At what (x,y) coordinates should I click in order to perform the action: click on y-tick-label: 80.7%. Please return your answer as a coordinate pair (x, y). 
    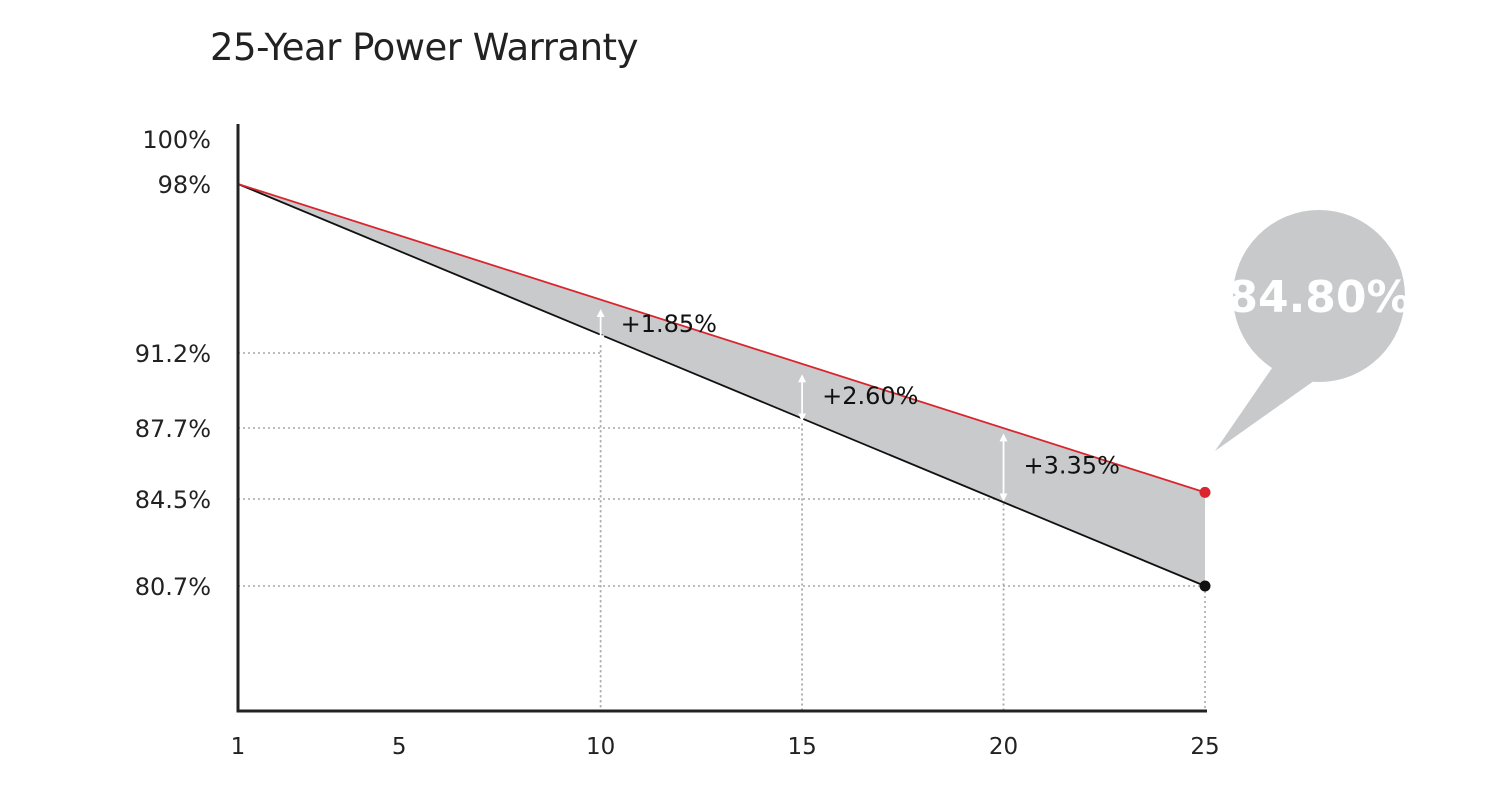
    Looking at the image, I should click on (173, 587).